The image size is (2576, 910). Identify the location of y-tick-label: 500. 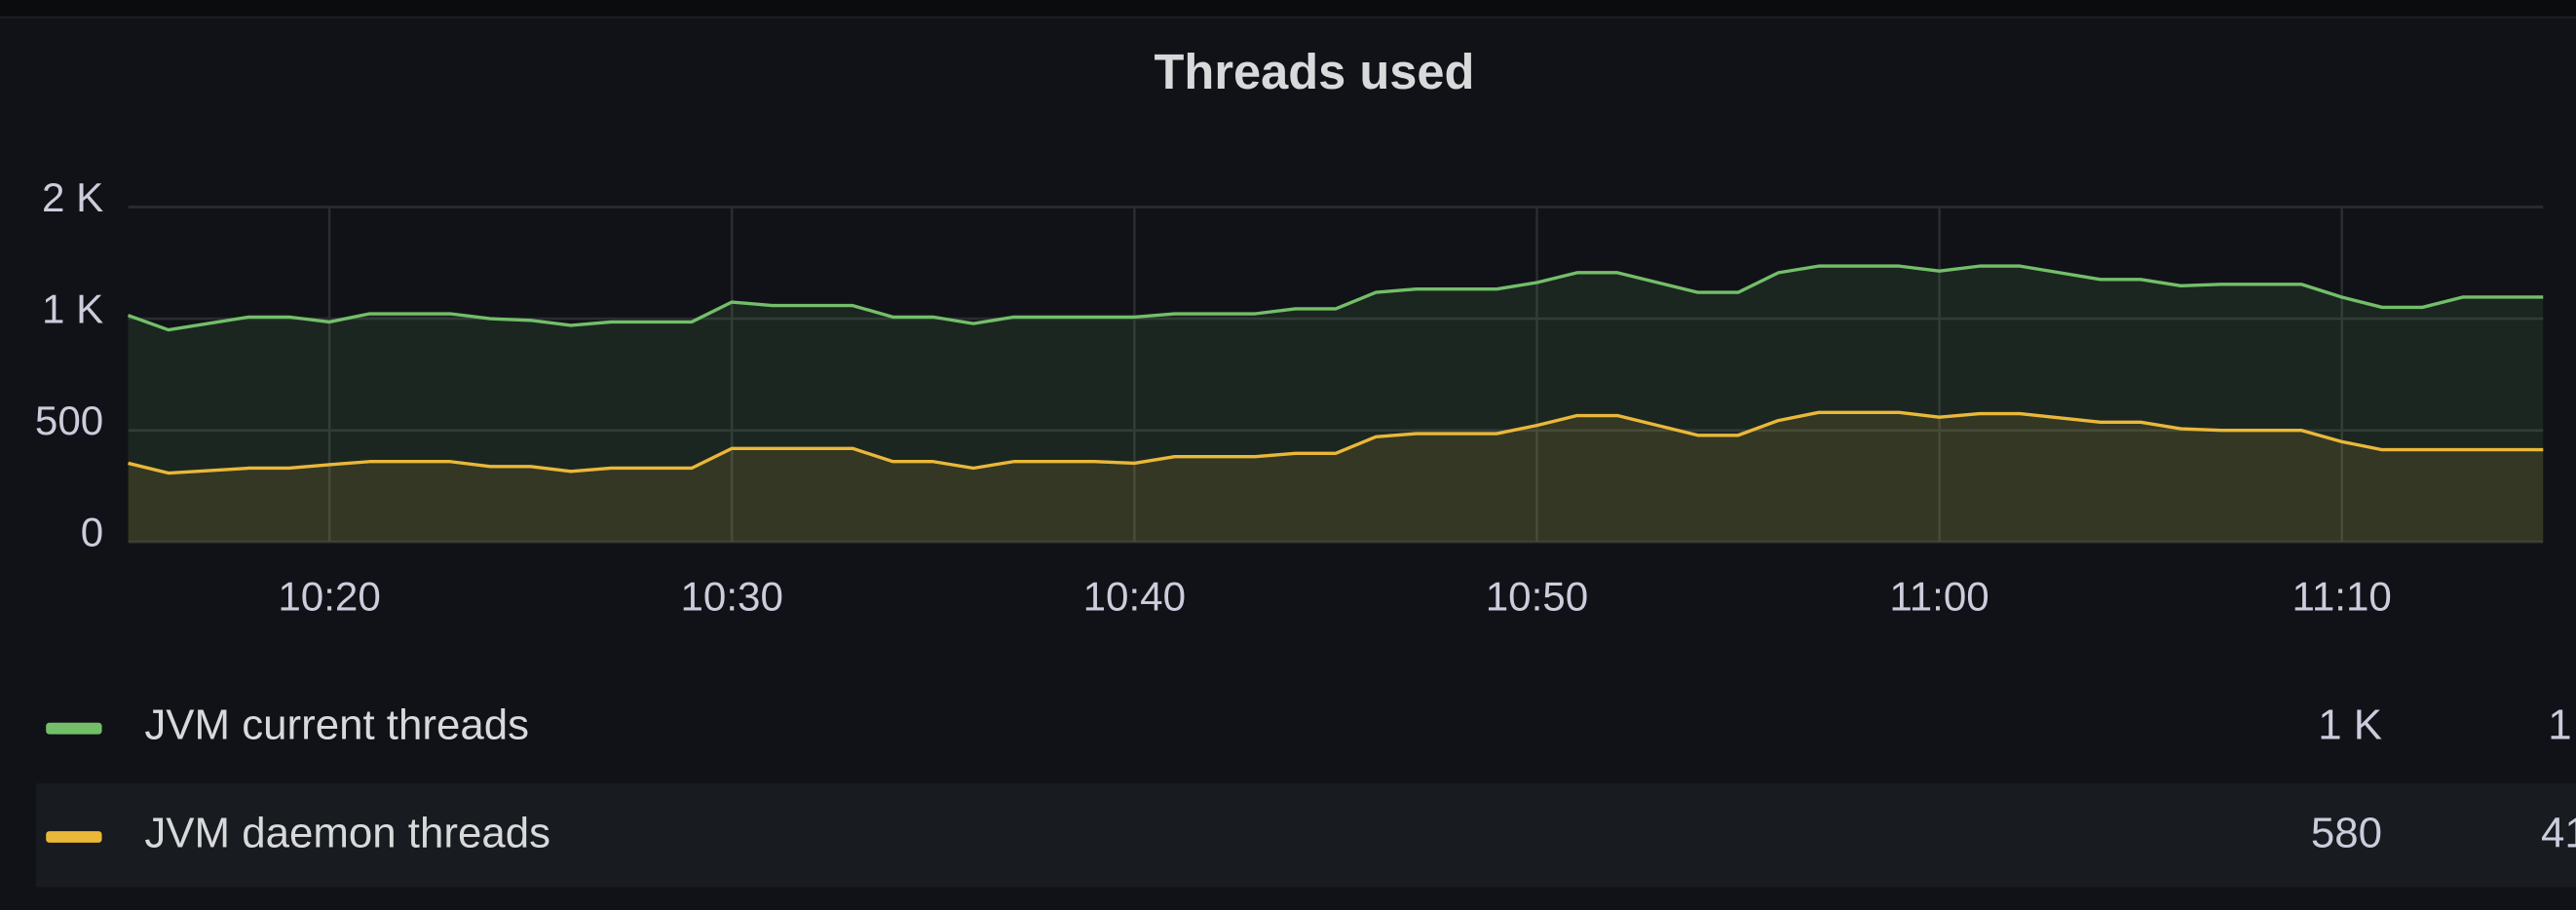
(69, 420).